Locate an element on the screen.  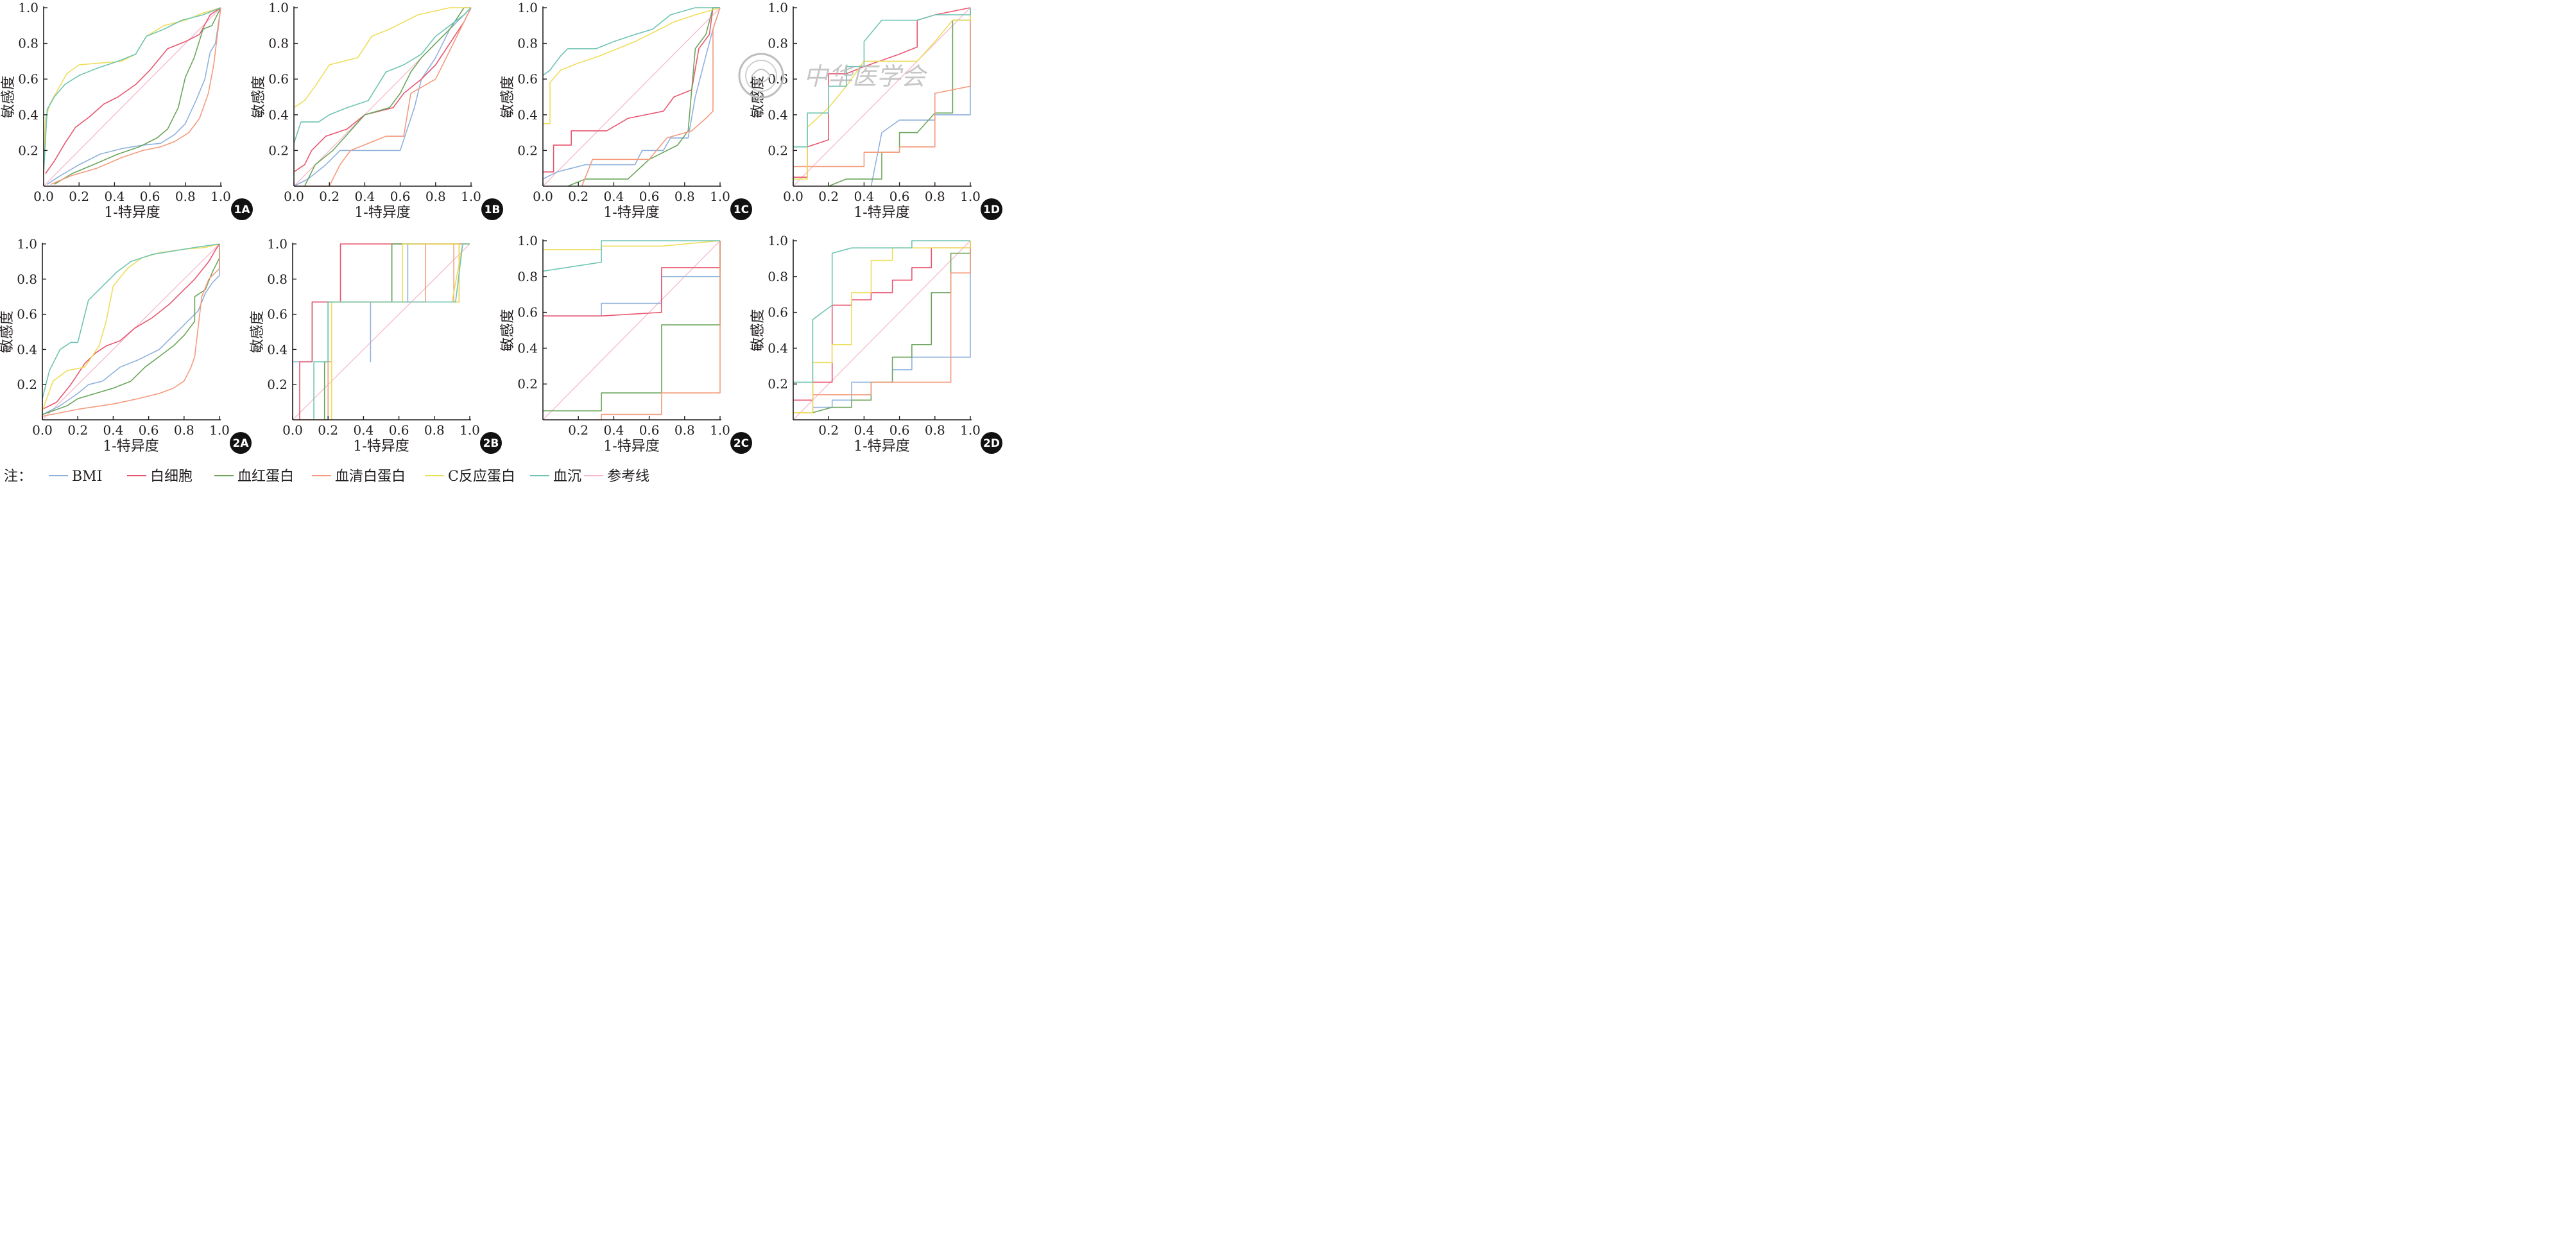
y-tick-label-1b: 0.6 is located at coordinates (278, 79).